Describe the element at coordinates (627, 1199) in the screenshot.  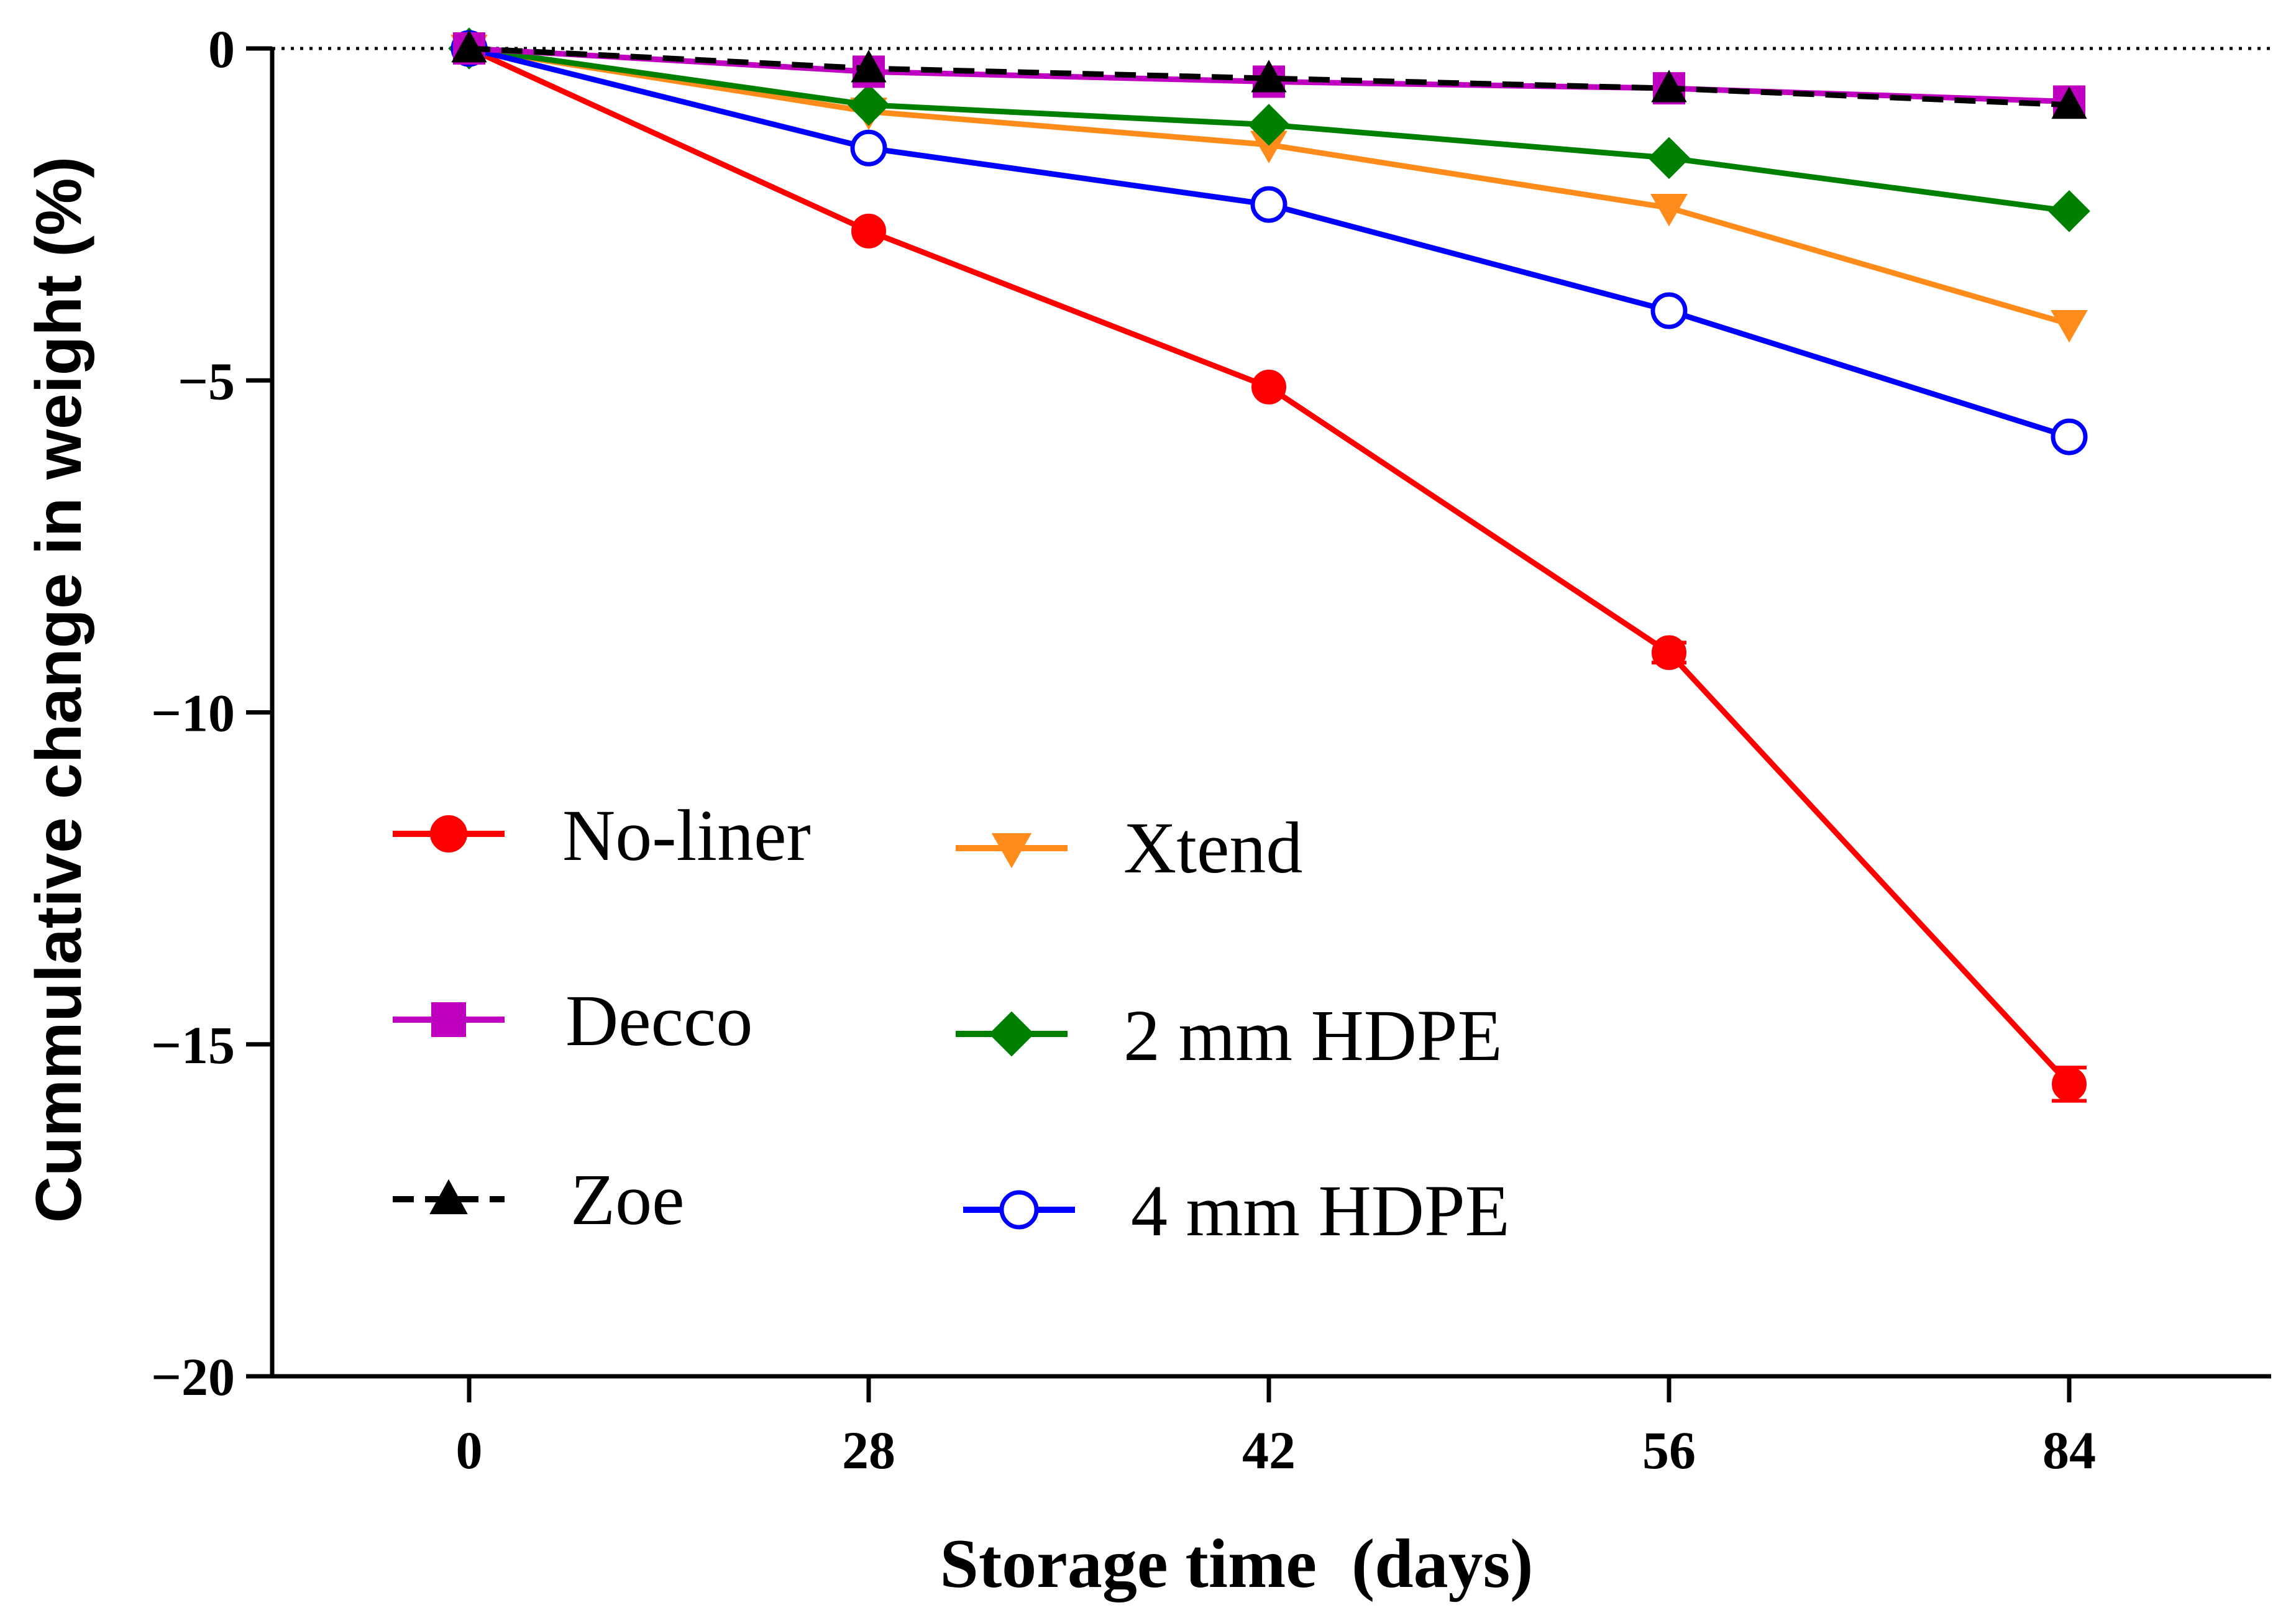
I see `legend-label: Zoe` at that location.